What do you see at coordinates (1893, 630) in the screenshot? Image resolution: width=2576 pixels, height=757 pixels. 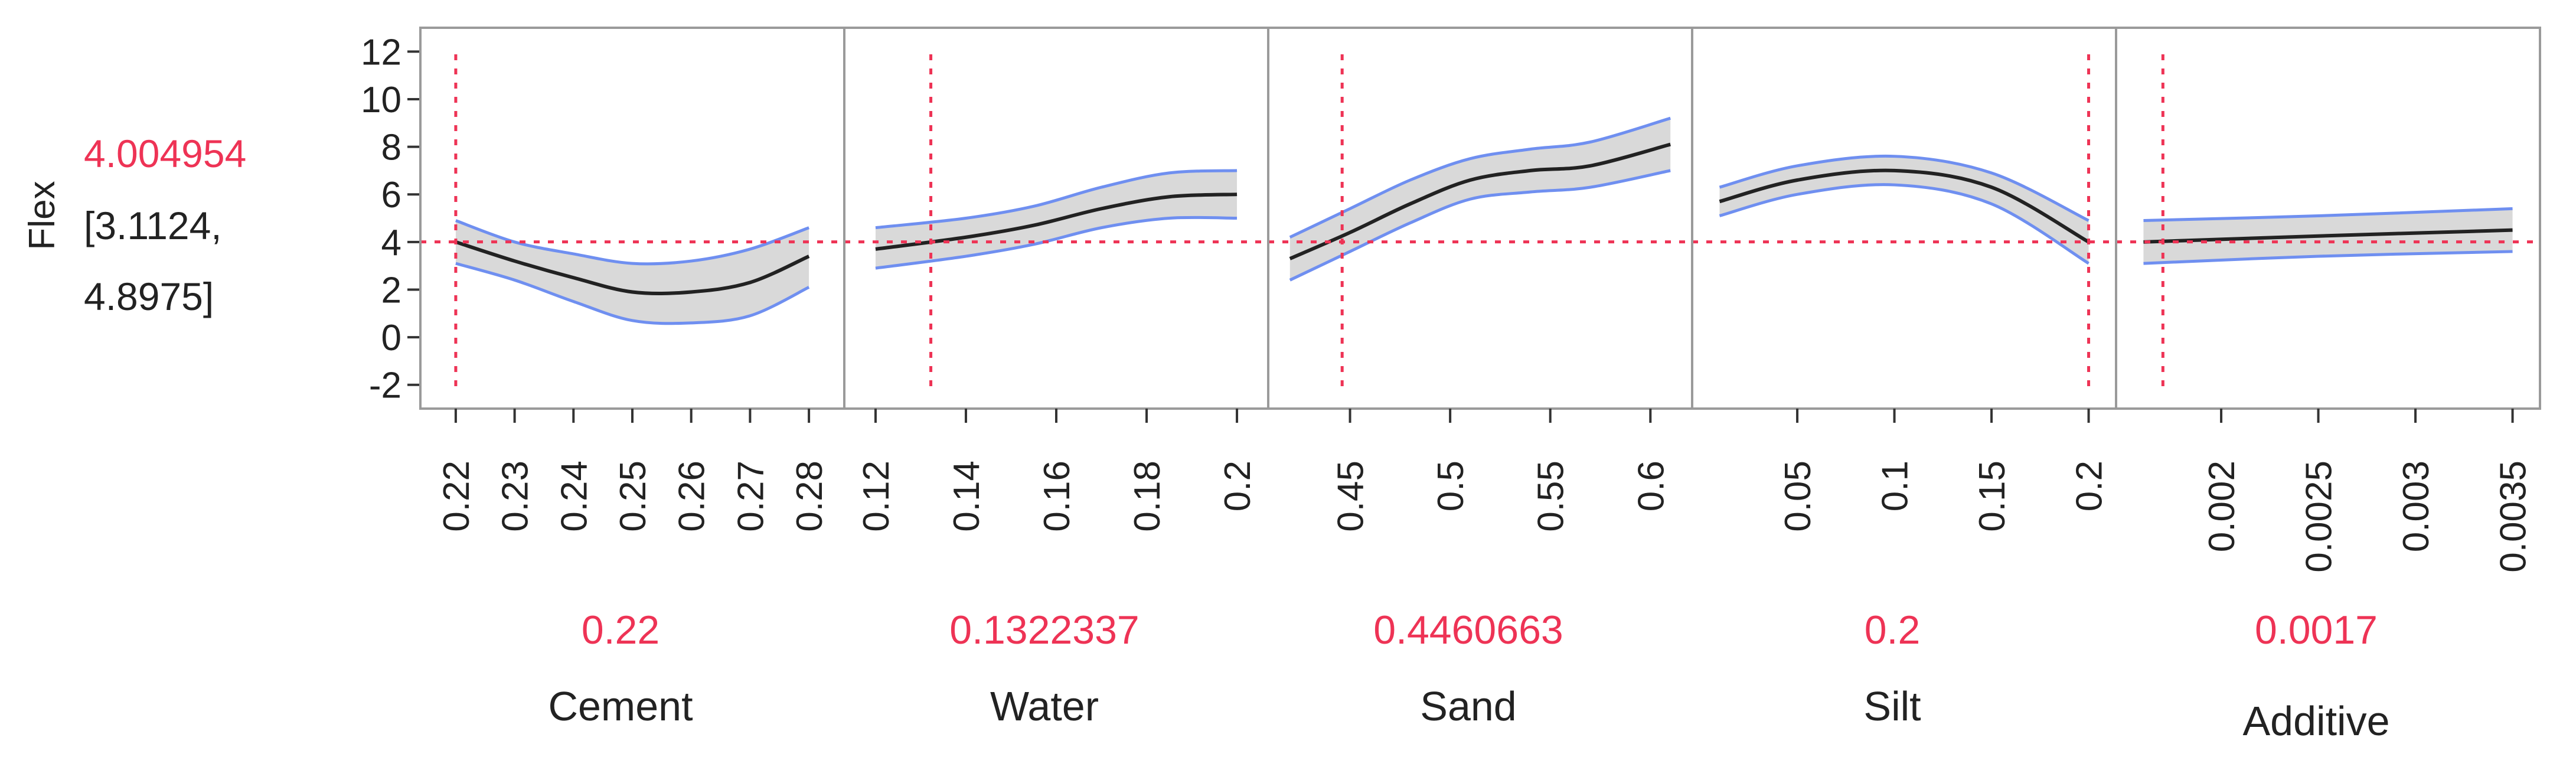 I see `current-value-silt: 0.2` at bounding box center [1893, 630].